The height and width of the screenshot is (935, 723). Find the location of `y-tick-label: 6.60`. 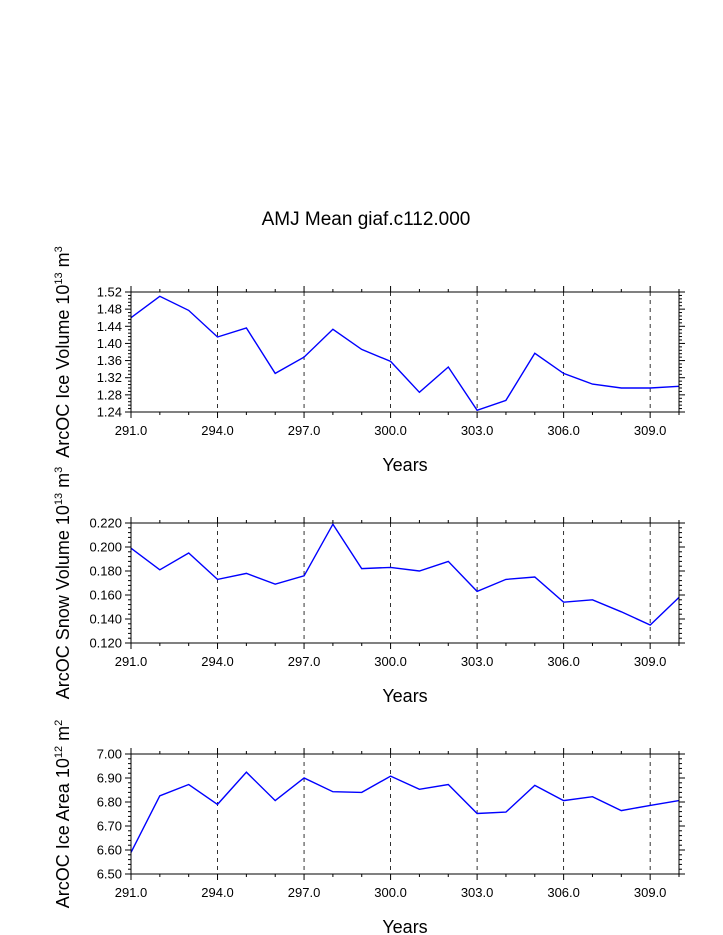

y-tick-label: 6.60 is located at coordinates (109, 850).